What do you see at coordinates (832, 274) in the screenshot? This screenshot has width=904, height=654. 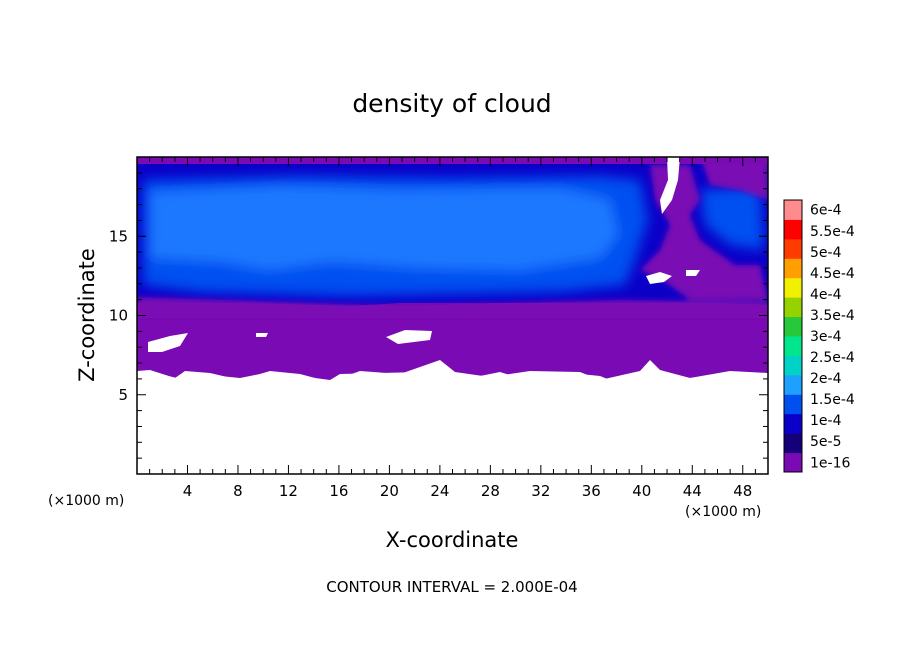 I see `colorbar-label: 4.5e-4` at bounding box center [832, 274].